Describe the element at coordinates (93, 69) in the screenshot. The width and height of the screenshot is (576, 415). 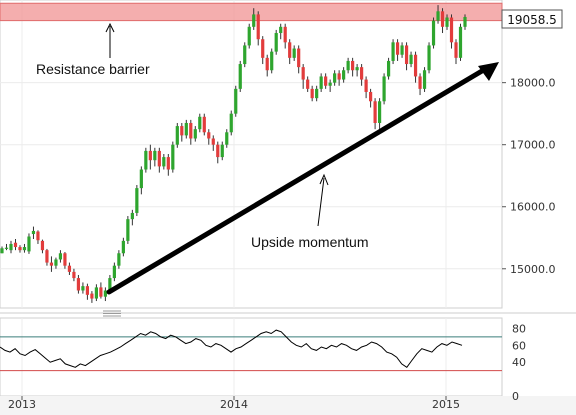
I see `resistance-annotation-label: Resistance barrier` at that location.